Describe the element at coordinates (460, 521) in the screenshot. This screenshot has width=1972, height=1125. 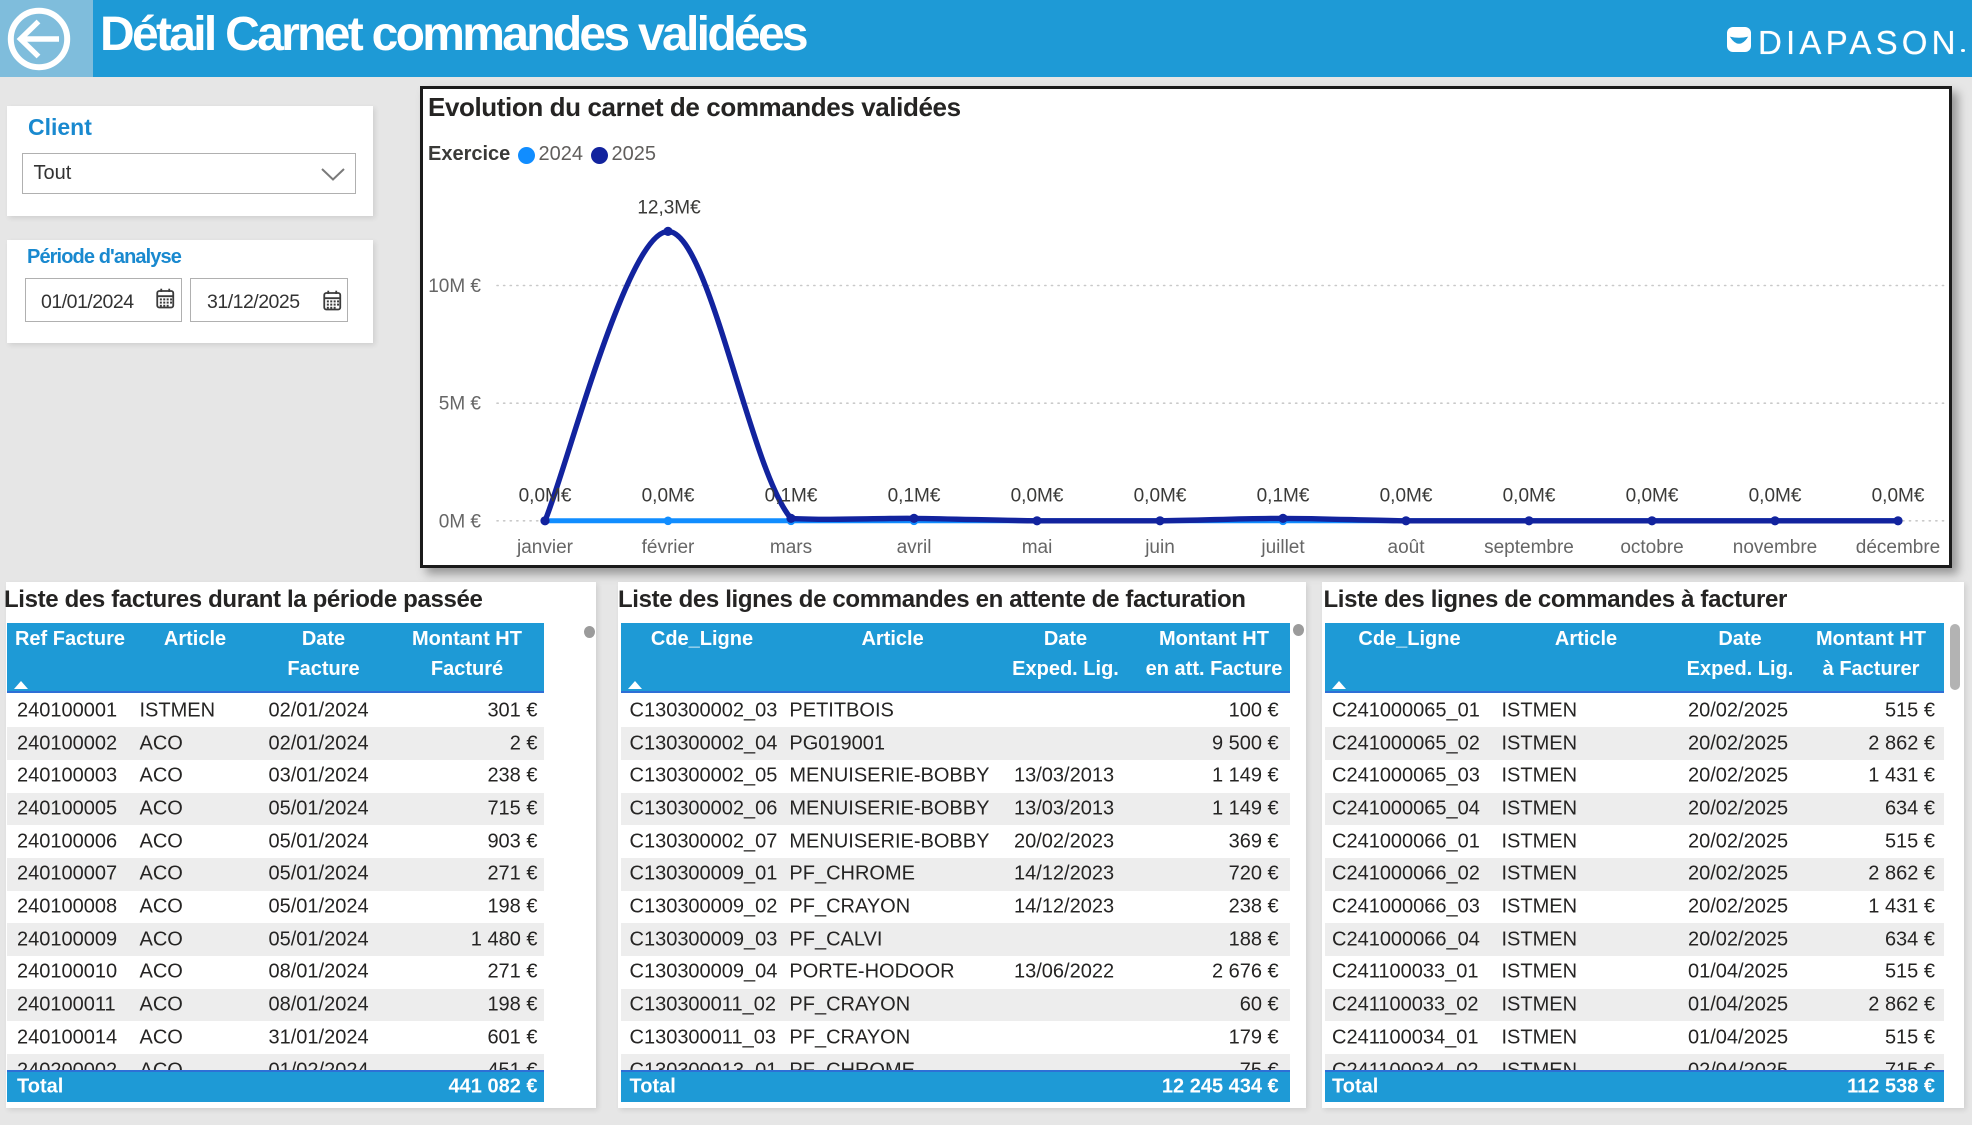
I see `svg-text: 0M €` at that location.